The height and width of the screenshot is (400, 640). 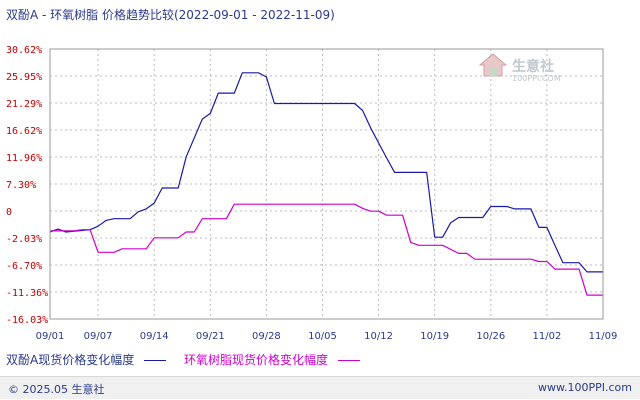 What do you see at coordinates (21, 185) in the screenshot?
I see `y-tick-label: 7.30%` at bounding box center [21, 185].